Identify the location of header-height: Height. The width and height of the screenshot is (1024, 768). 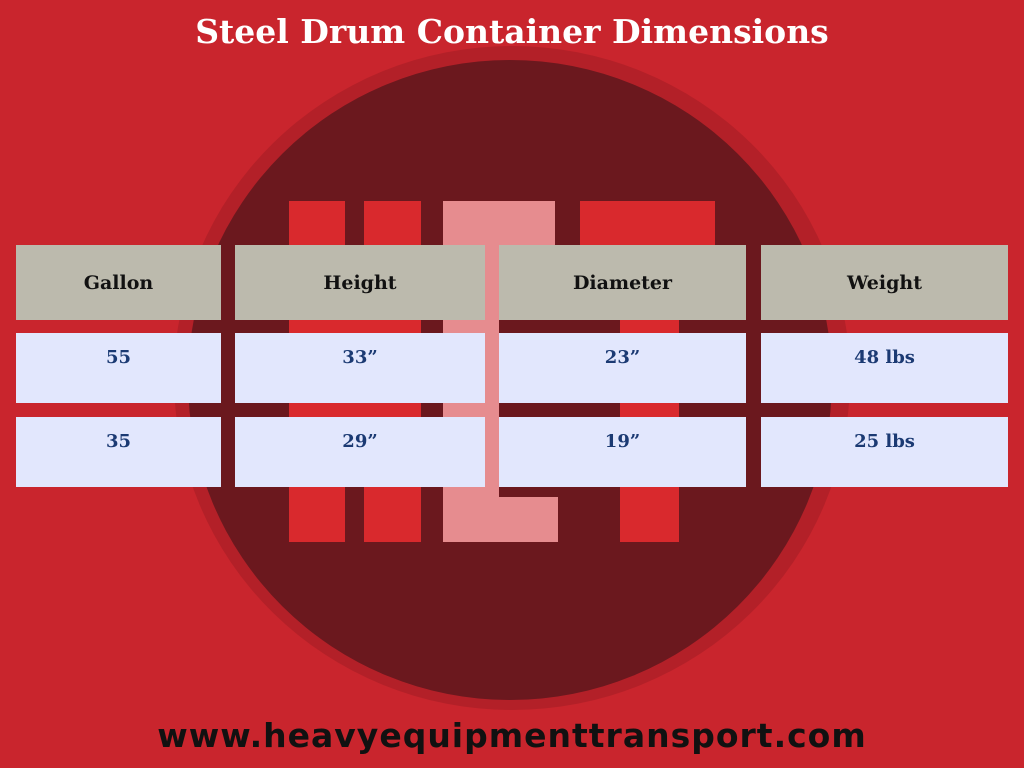
(360, 282).